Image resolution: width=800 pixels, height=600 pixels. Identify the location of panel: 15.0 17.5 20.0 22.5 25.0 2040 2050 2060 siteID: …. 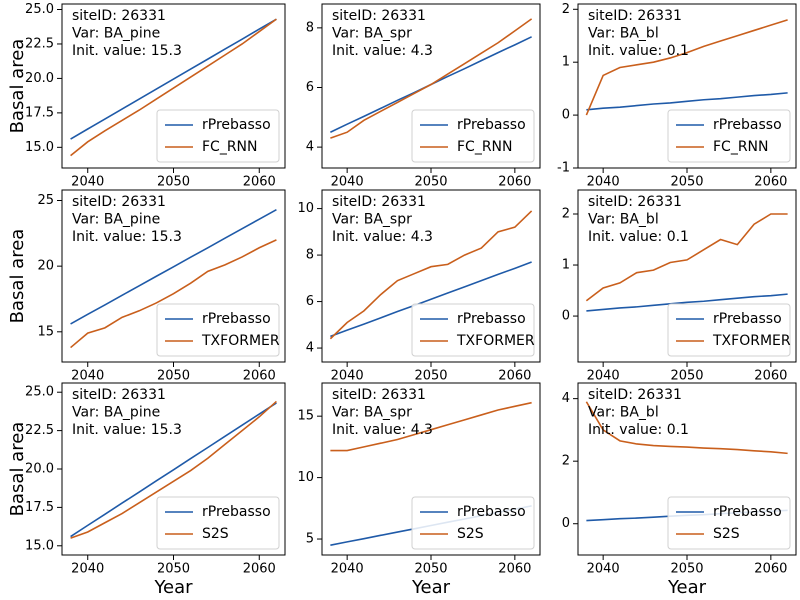
(146, 96).